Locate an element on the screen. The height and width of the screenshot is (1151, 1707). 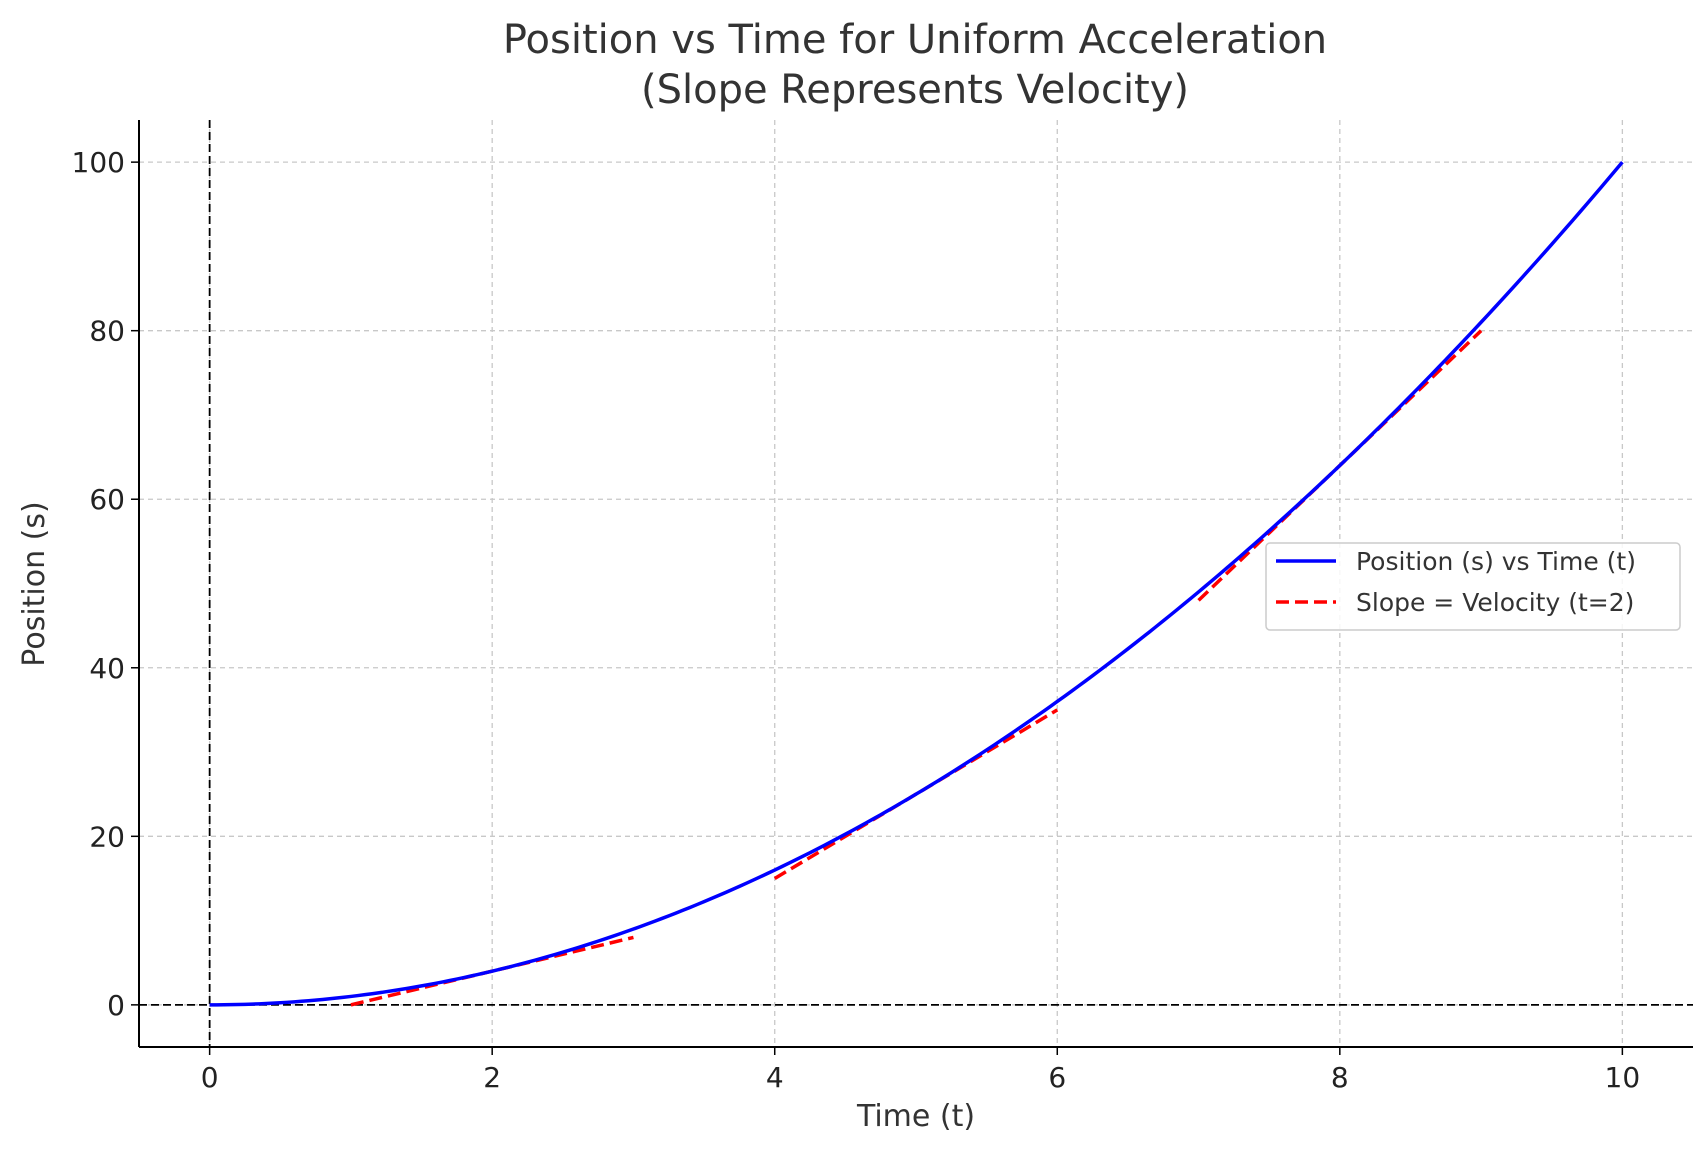
legend-label-position: Position (s) vs Time (t) is located at coordinates (1496, 561).